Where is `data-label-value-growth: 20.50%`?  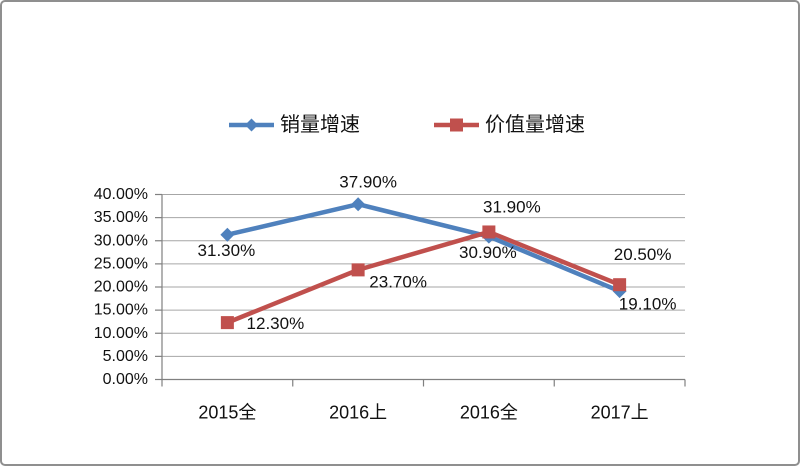 data-label-value-growth: 20.50% is located at coordinates (643, 254).